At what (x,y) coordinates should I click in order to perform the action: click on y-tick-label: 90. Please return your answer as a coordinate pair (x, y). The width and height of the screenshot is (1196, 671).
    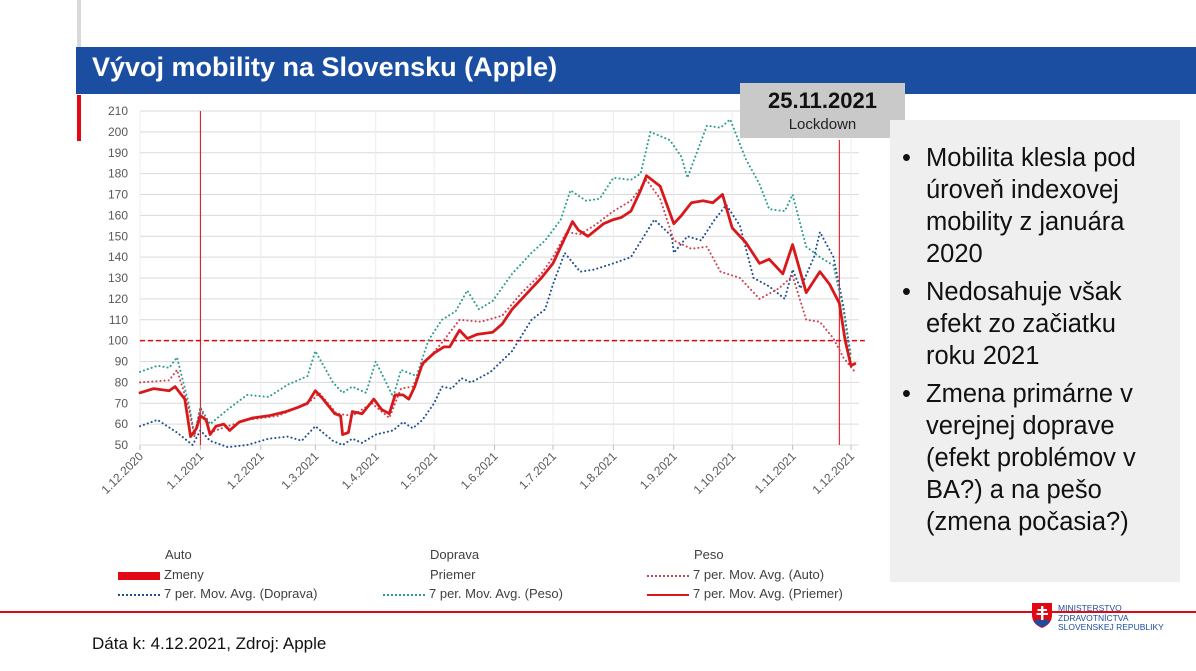
    Looking at the image, I should click on (122, 362).